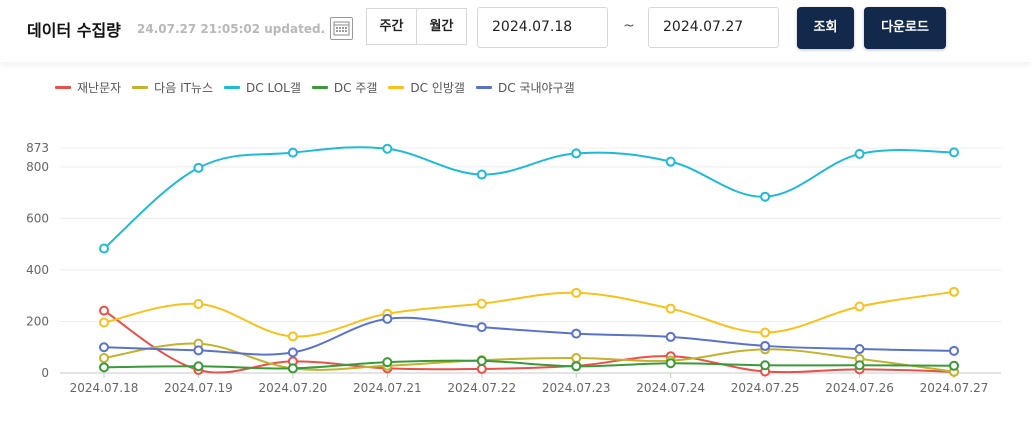 The image size is (1031, 421). Describe the element at coordinates (293, 388) in the screenshot. I see `x-tick-label: 2024.07.20` at that location.